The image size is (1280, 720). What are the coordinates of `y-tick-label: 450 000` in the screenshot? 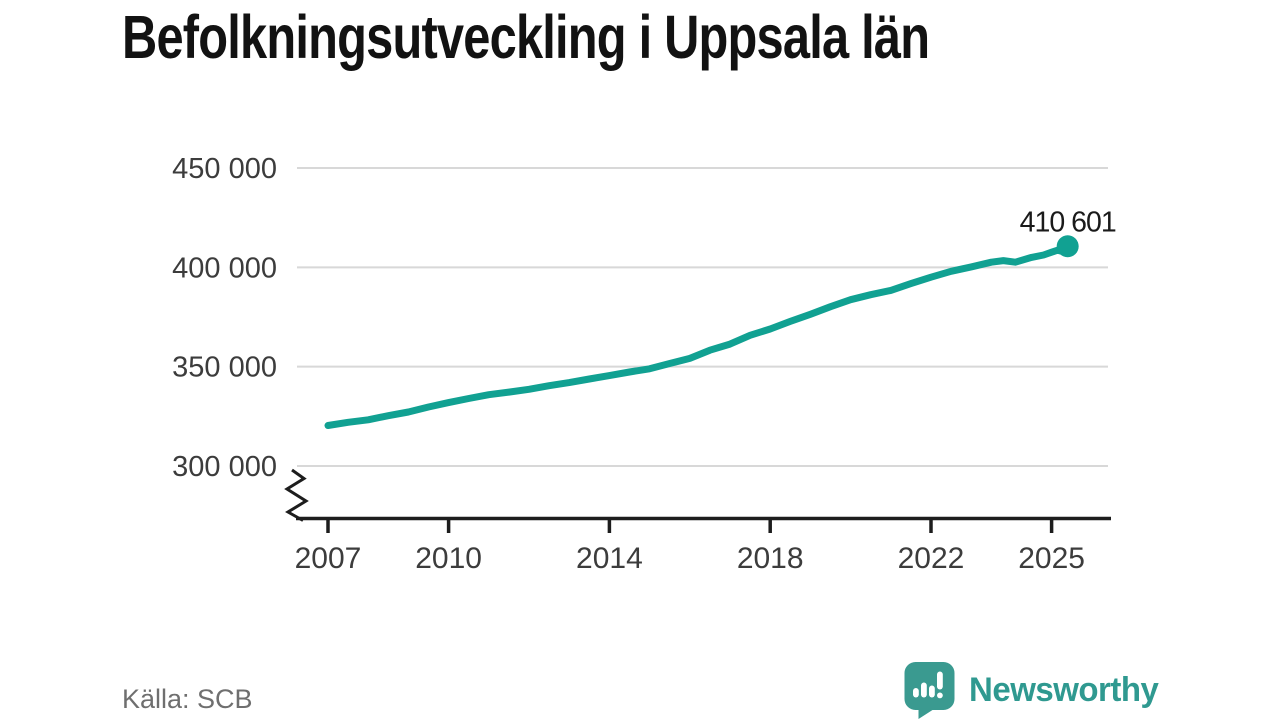 It's located at (224, 169).